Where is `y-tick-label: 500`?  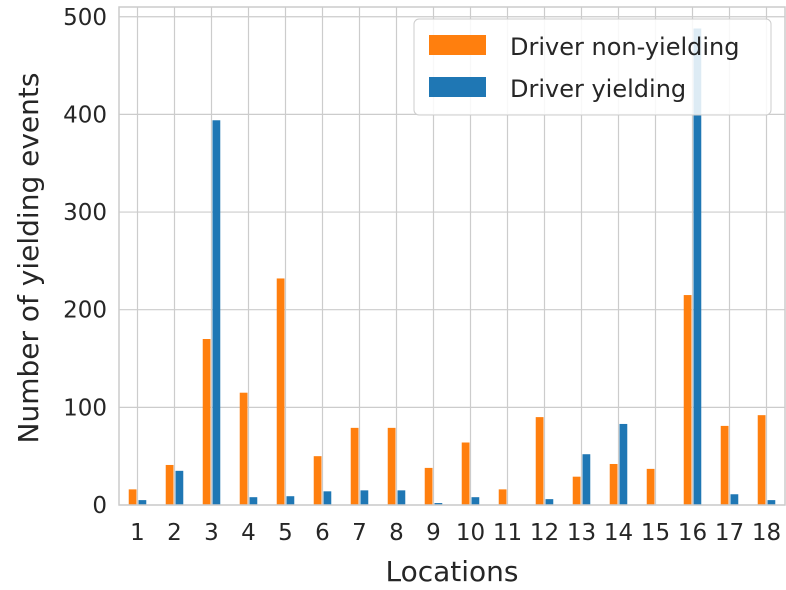
y-tick-label: 500 is located at coordinates (85, 18).